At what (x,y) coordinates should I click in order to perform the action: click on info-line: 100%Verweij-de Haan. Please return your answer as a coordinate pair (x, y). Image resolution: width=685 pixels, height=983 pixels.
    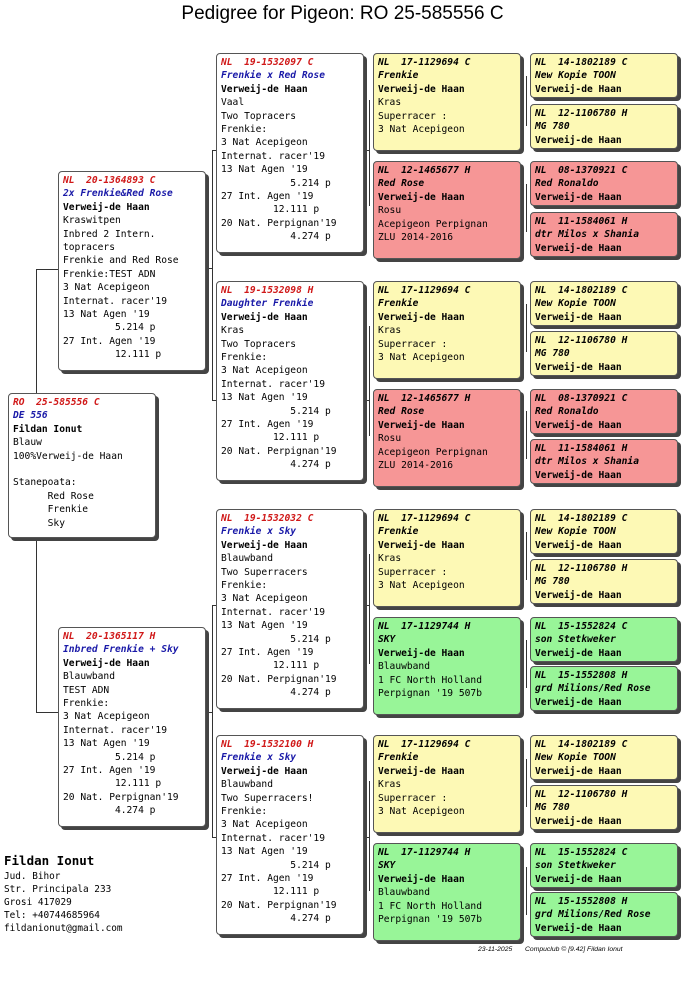
    Looking at the image, I should click on (68, 456).